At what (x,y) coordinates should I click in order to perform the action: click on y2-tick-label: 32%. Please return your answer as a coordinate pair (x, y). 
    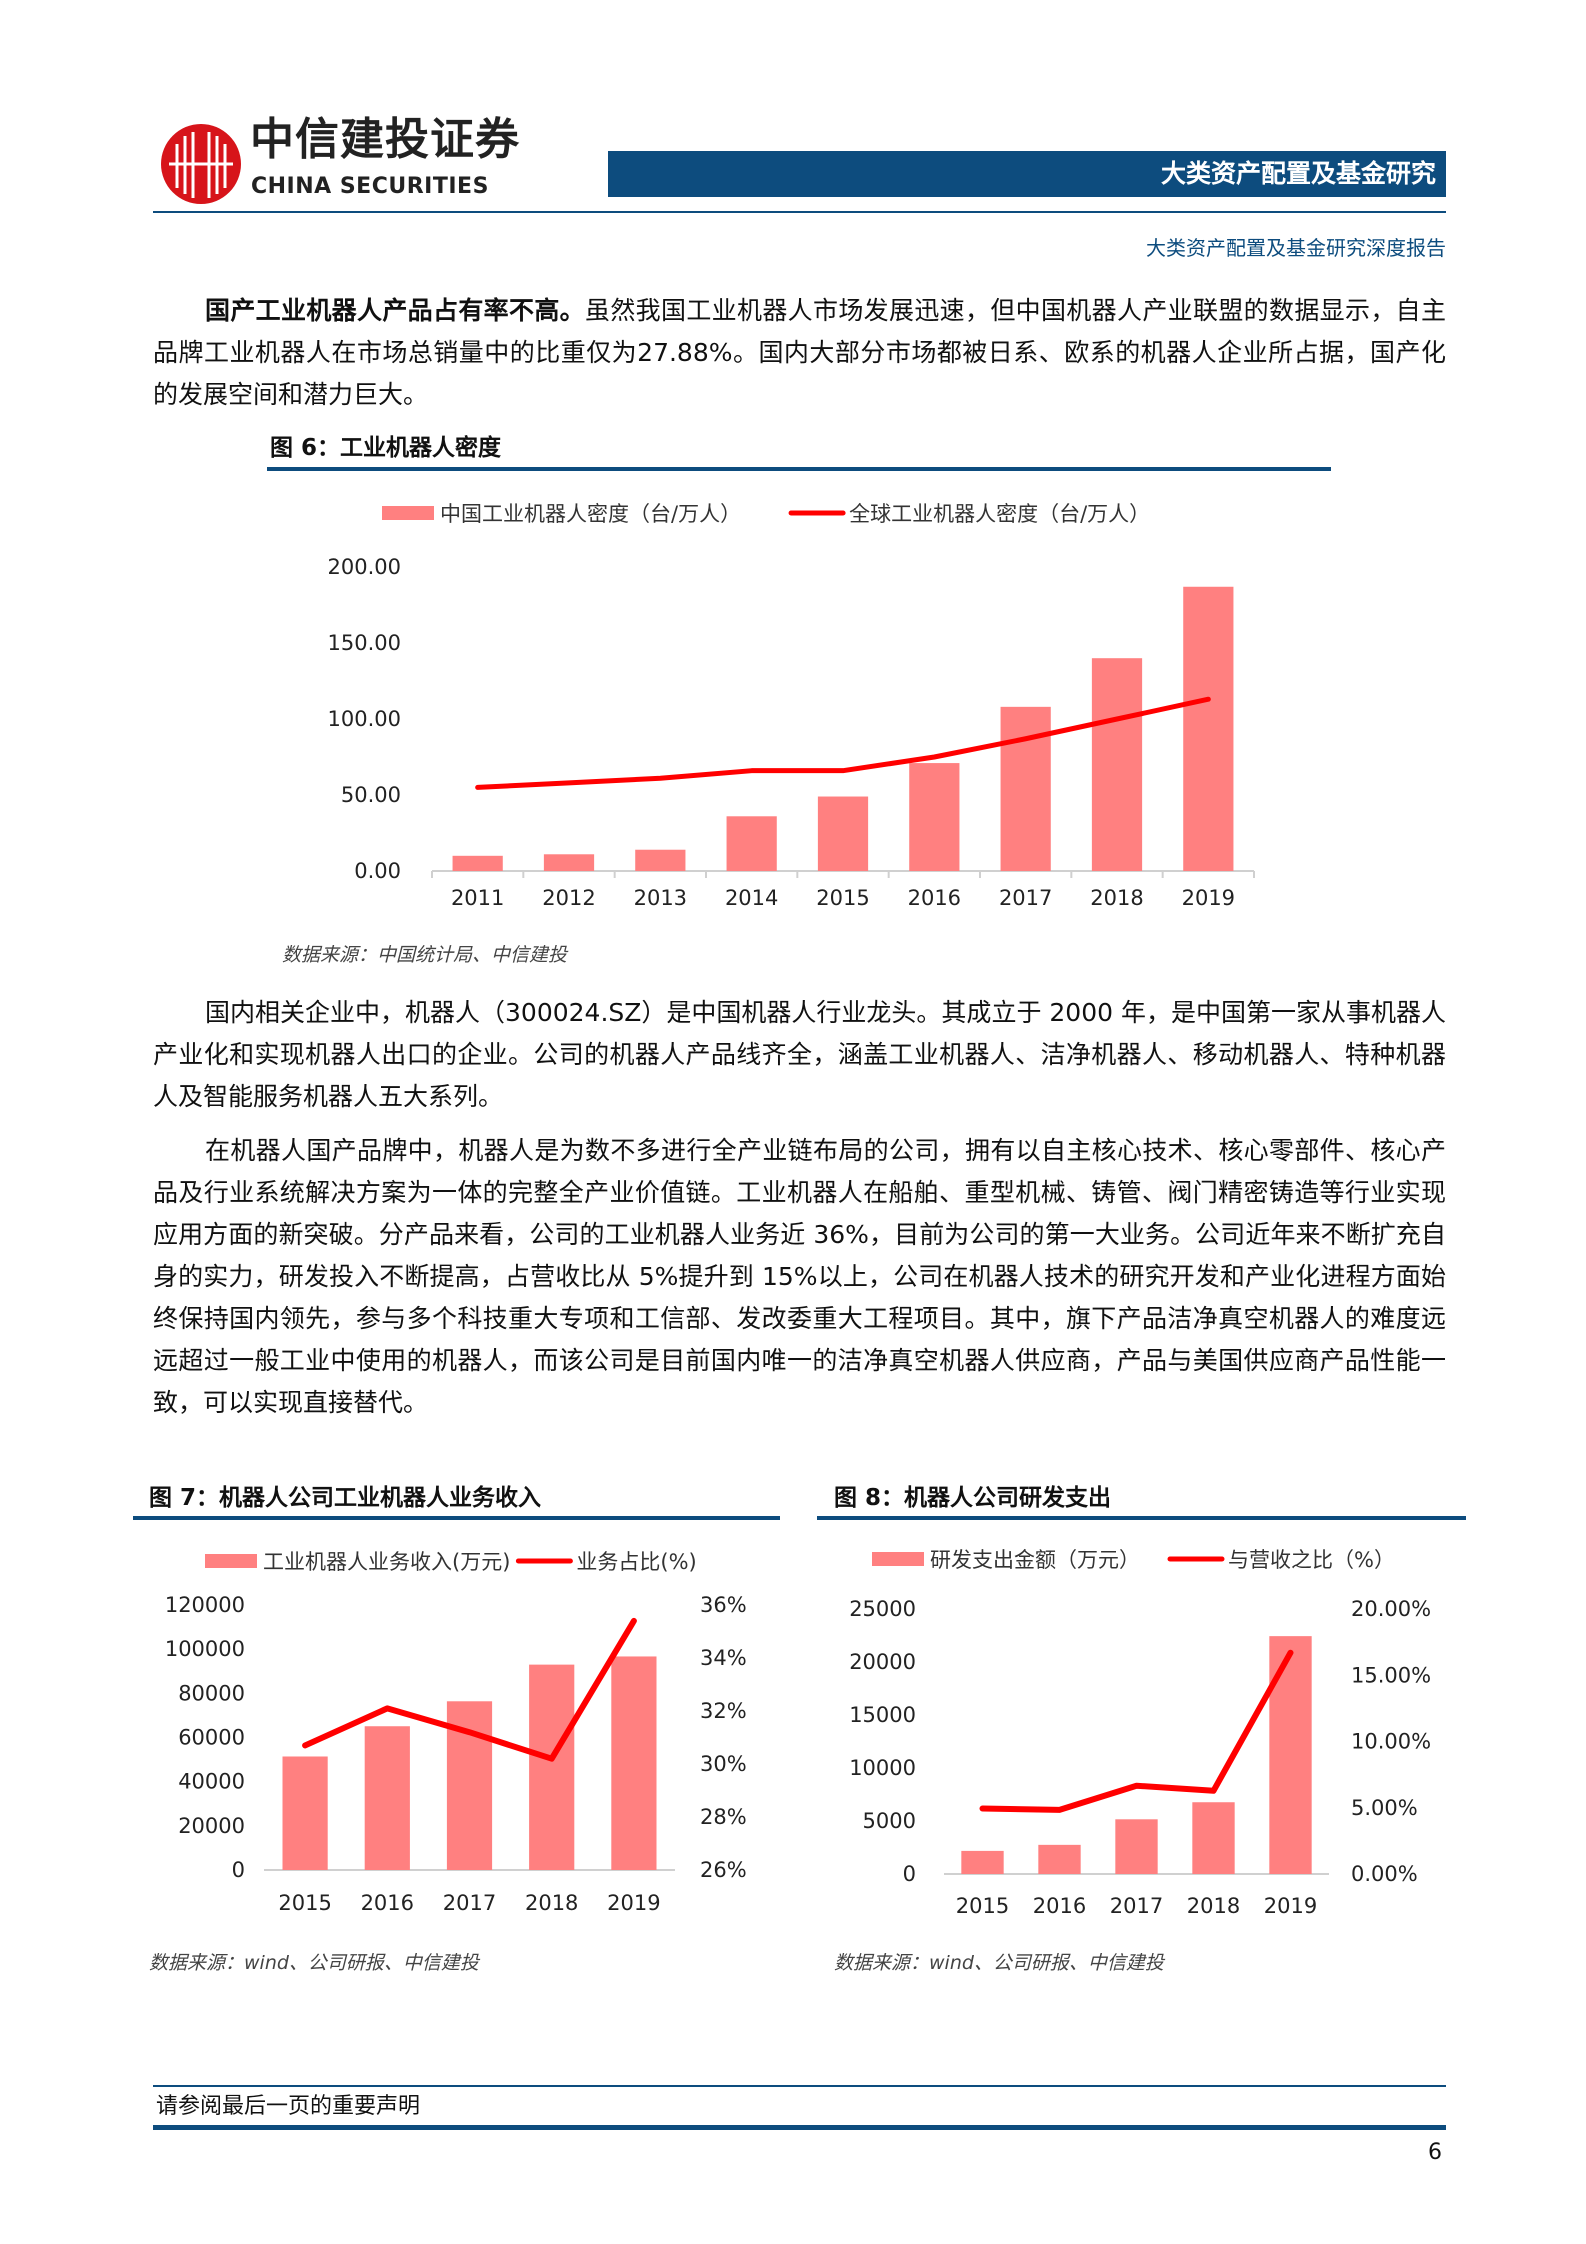
    Looking at the image, I should click on (723, 1711).